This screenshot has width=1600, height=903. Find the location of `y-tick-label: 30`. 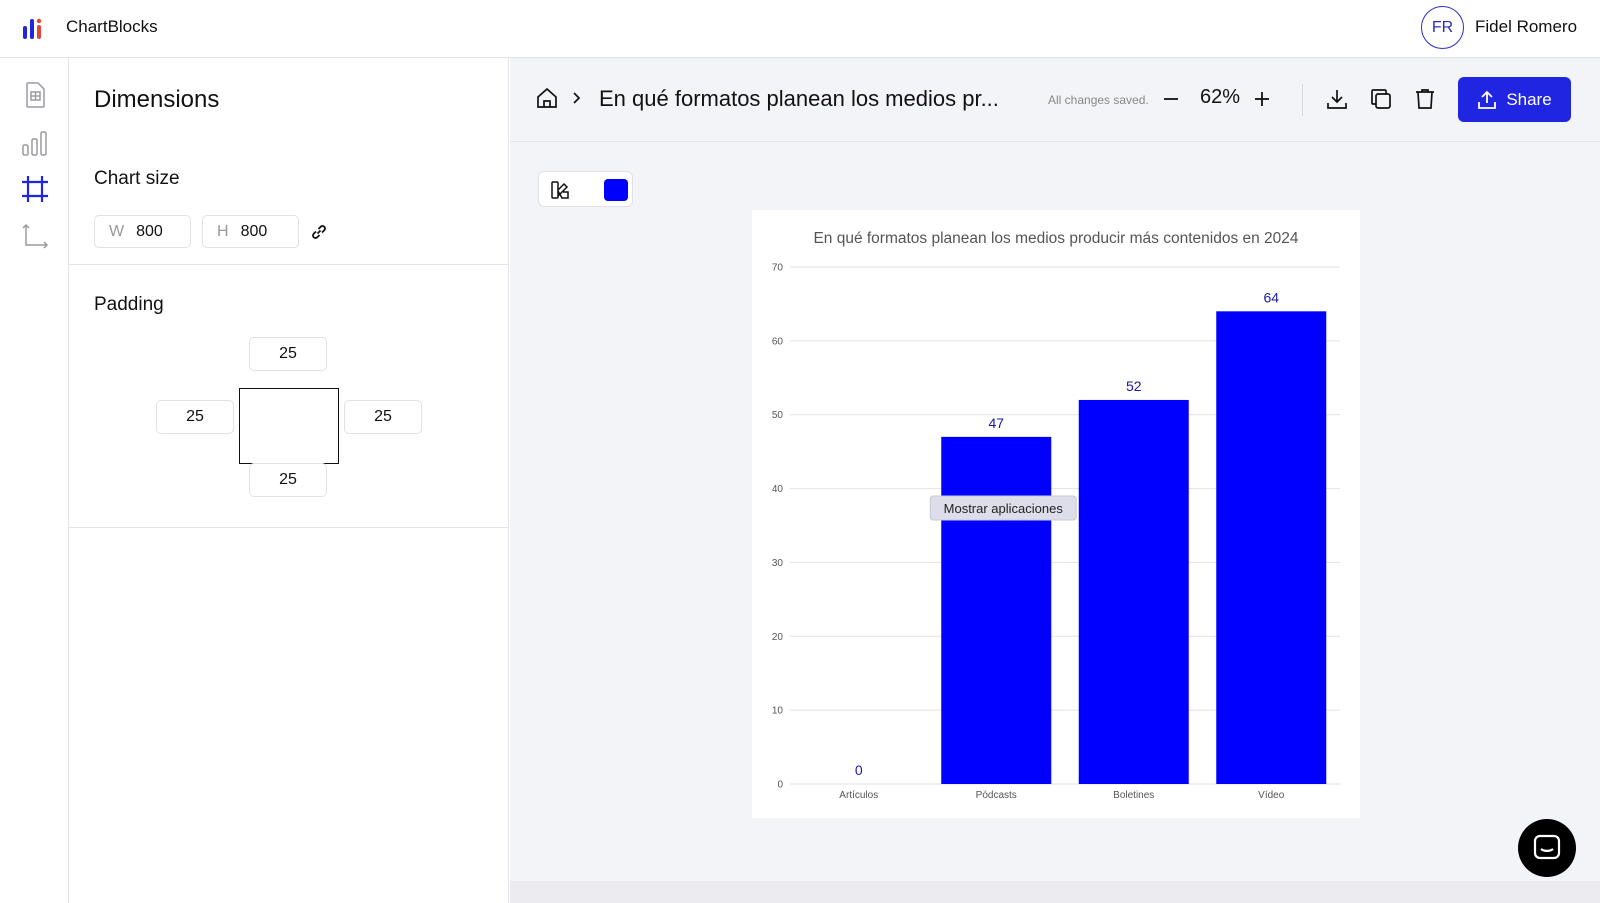

y-tick-label: 30 is located at coordinates (778, 563).